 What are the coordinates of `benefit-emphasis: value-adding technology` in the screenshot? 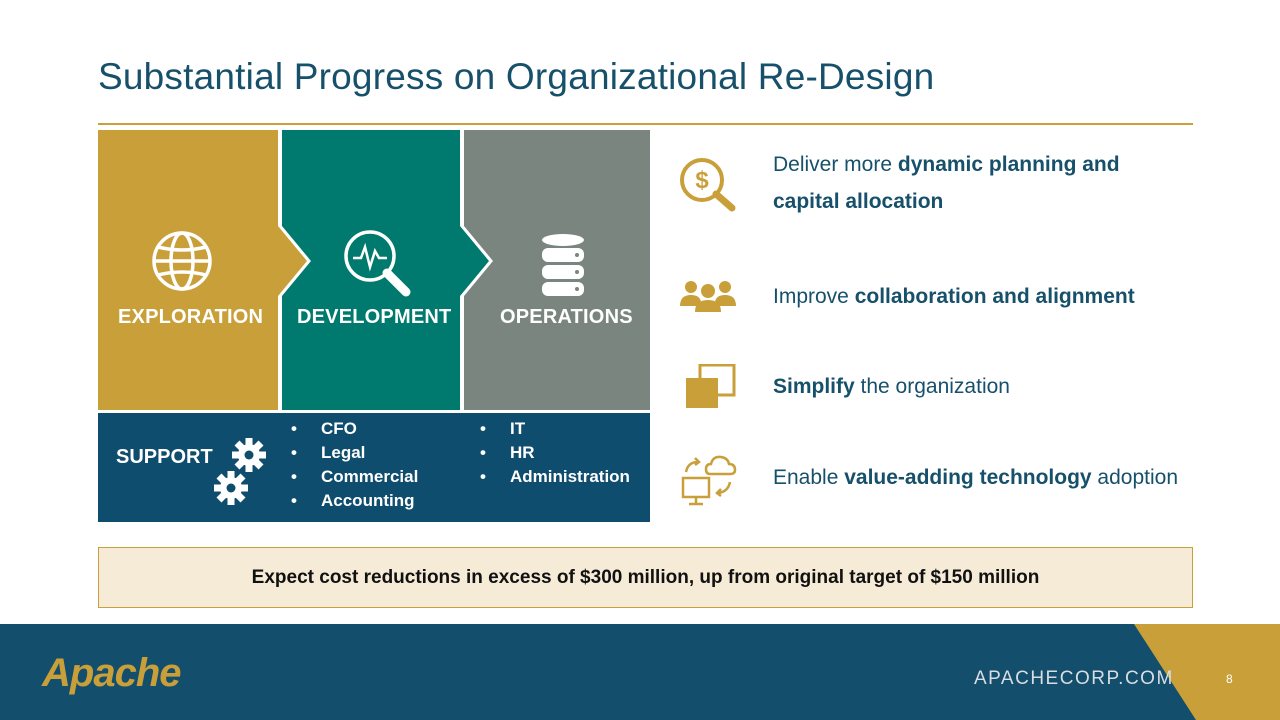 It's located at (968, 477).